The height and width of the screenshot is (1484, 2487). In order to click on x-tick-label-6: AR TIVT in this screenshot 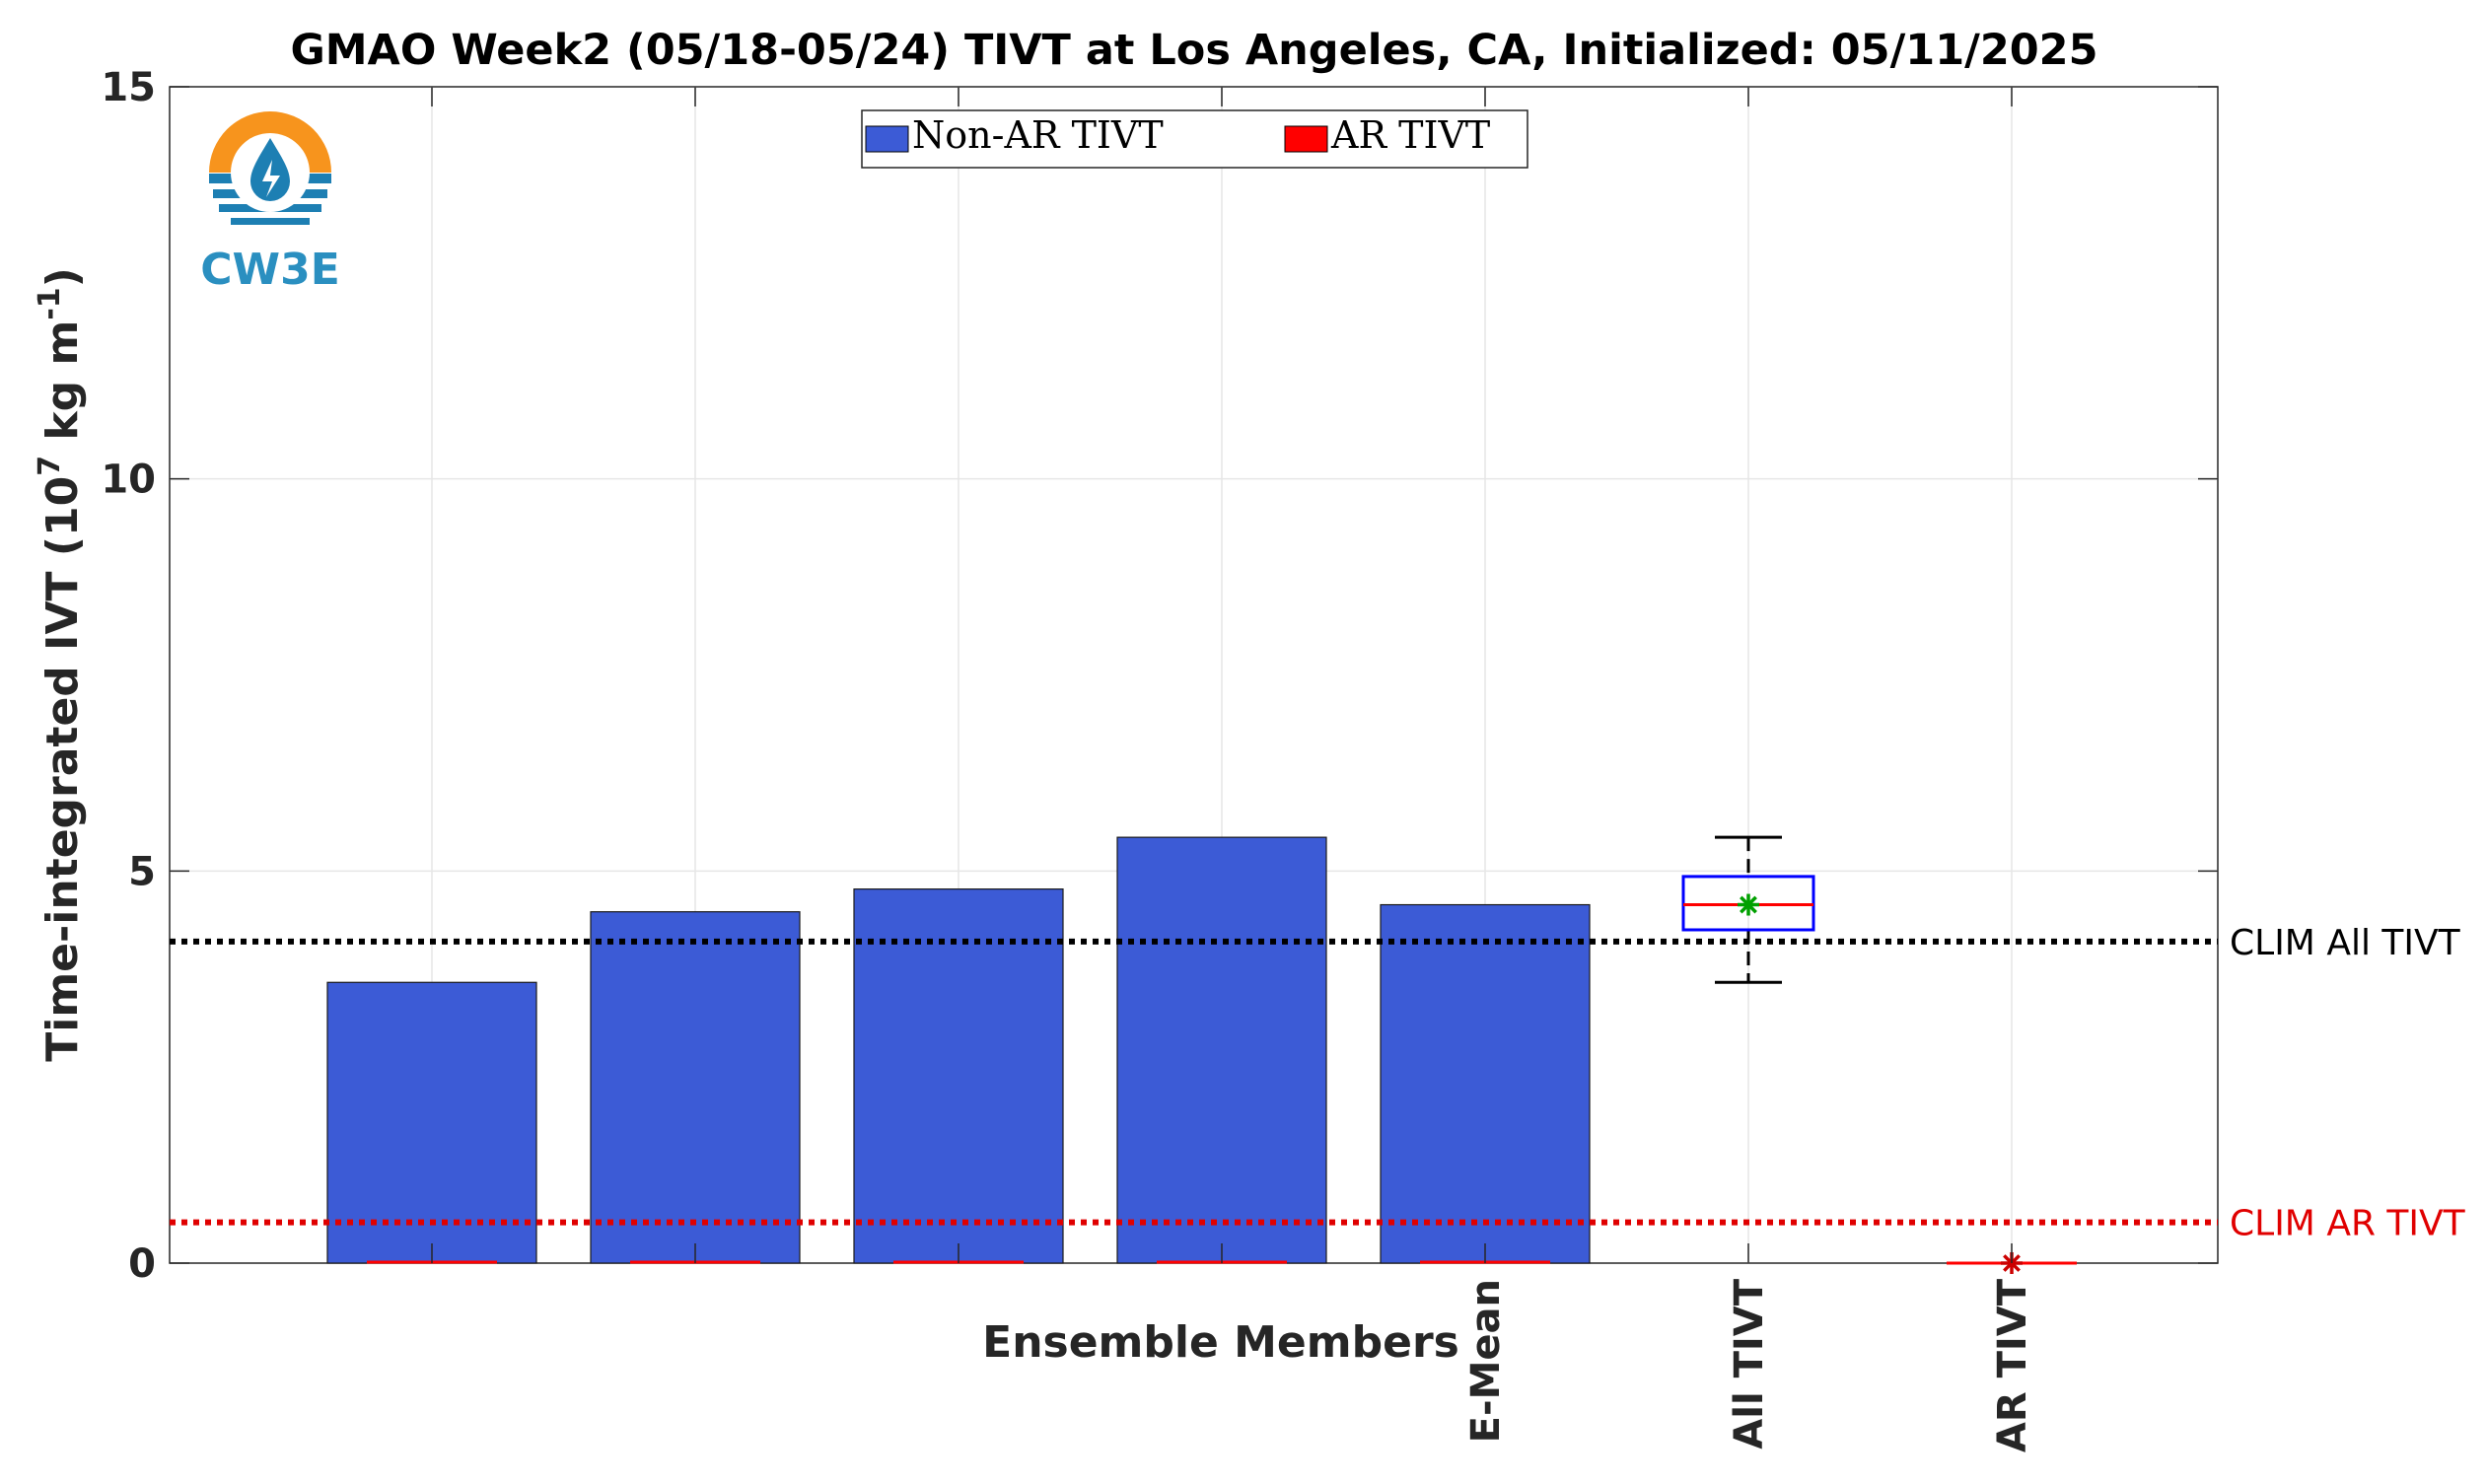, I will do `click(2012, 1365)`.